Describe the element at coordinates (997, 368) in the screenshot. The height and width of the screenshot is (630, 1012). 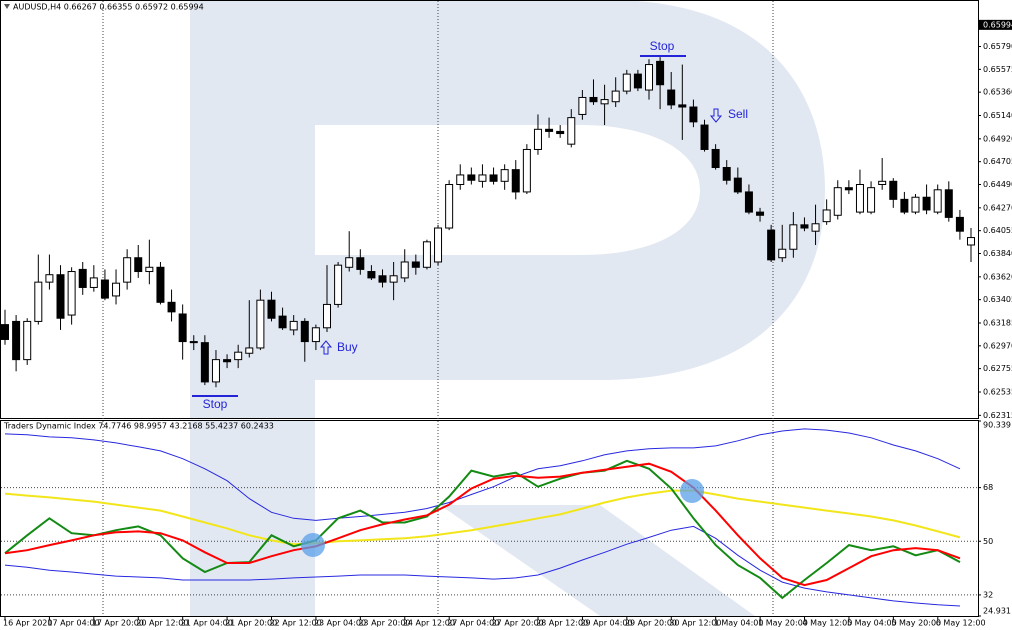
I see `y-tick-label: 0.62755` at that location.